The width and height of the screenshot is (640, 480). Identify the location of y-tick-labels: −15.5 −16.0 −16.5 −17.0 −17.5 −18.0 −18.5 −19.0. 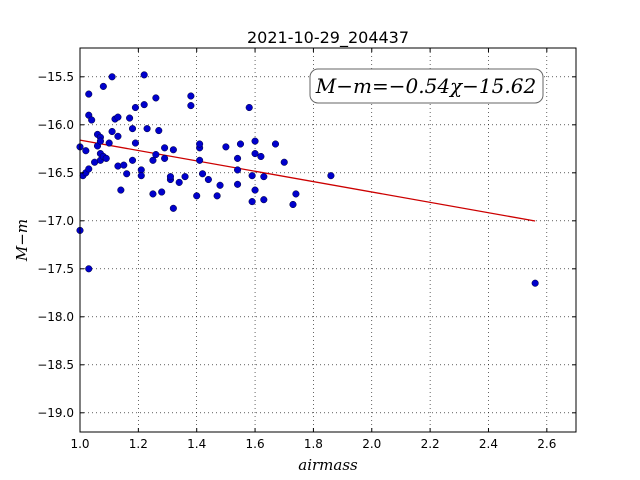
(55, 245).